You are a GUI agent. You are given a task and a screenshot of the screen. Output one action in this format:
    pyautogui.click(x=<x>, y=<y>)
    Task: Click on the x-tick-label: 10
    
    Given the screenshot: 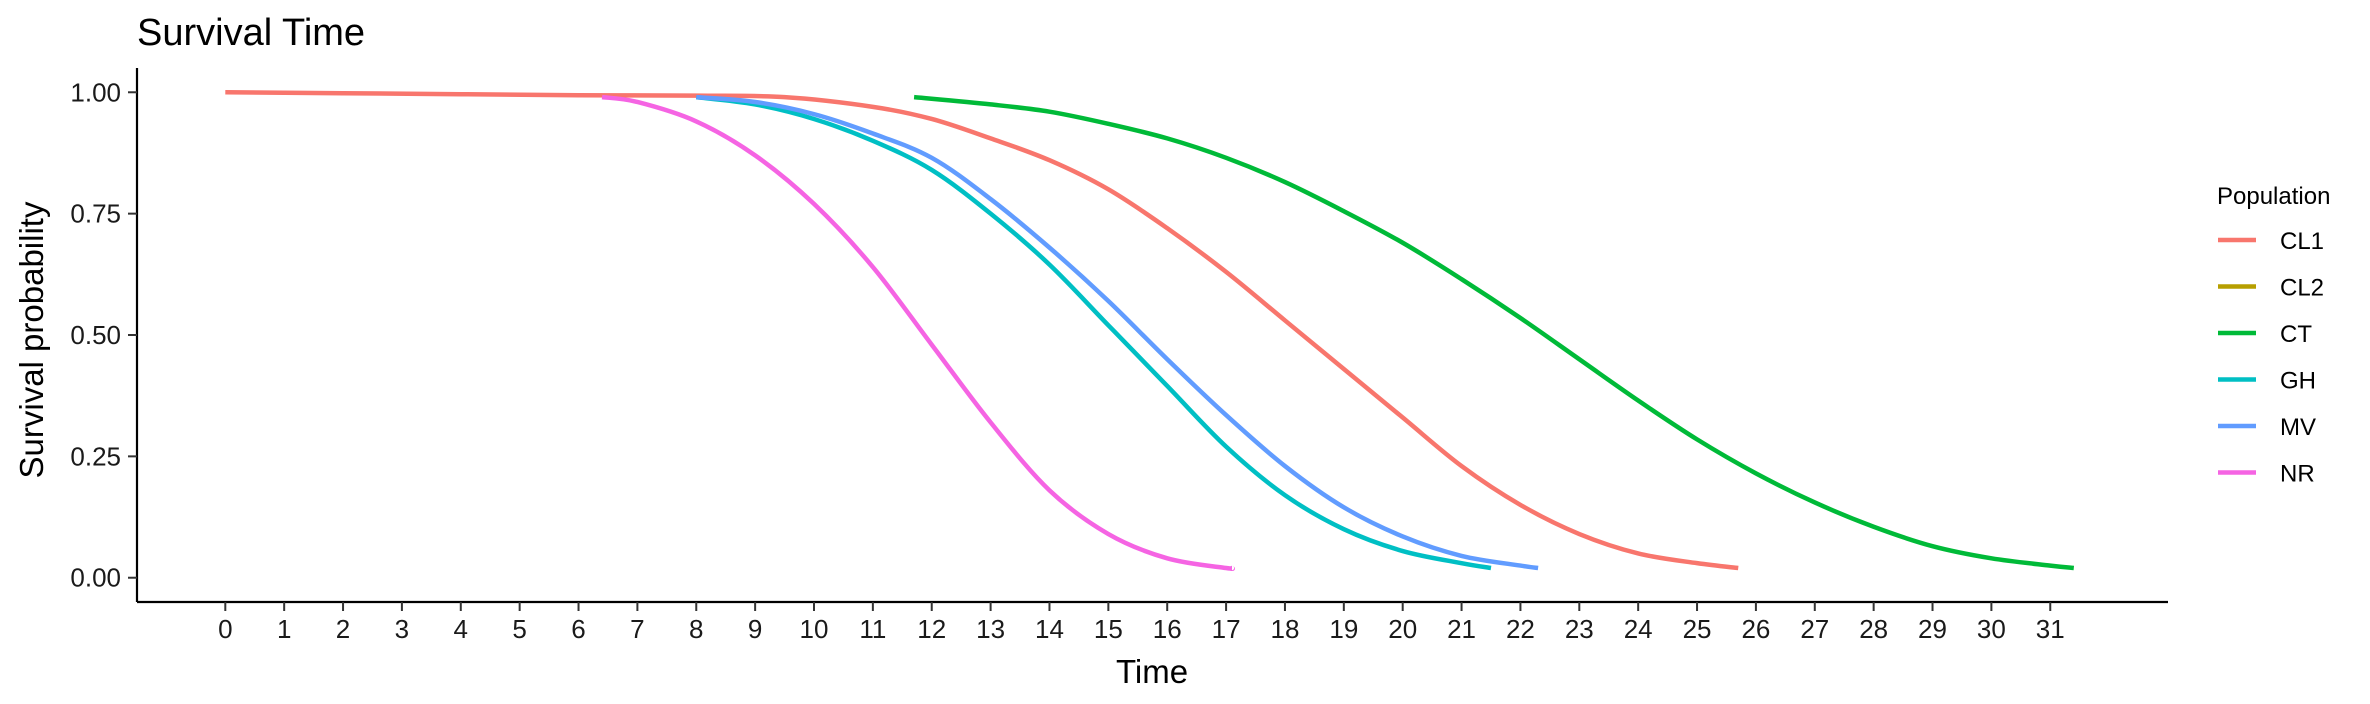 What is the action you would take?
    pyautogui.click(x=814, y=629)
    